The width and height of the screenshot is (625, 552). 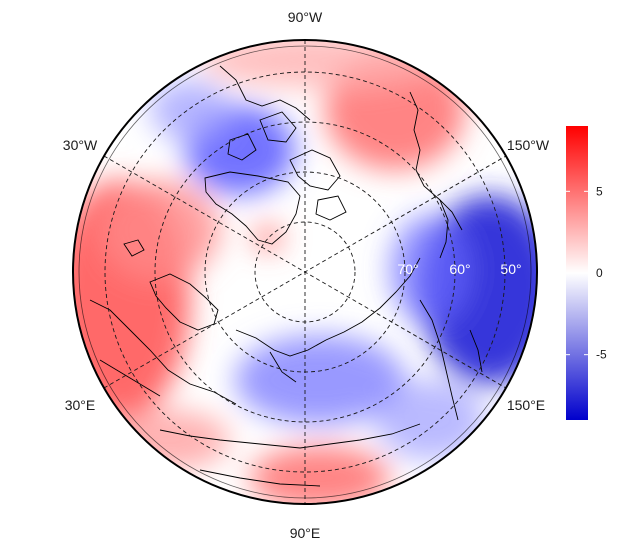 What do you see at coordinates (320, 475) in the screenshot?
I see `anomaly-blob-china` at bounding box center [320, 475].